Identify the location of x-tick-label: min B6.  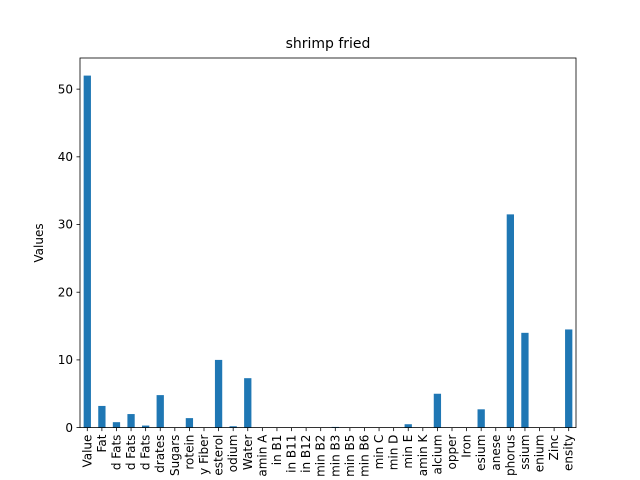
(364, 456).